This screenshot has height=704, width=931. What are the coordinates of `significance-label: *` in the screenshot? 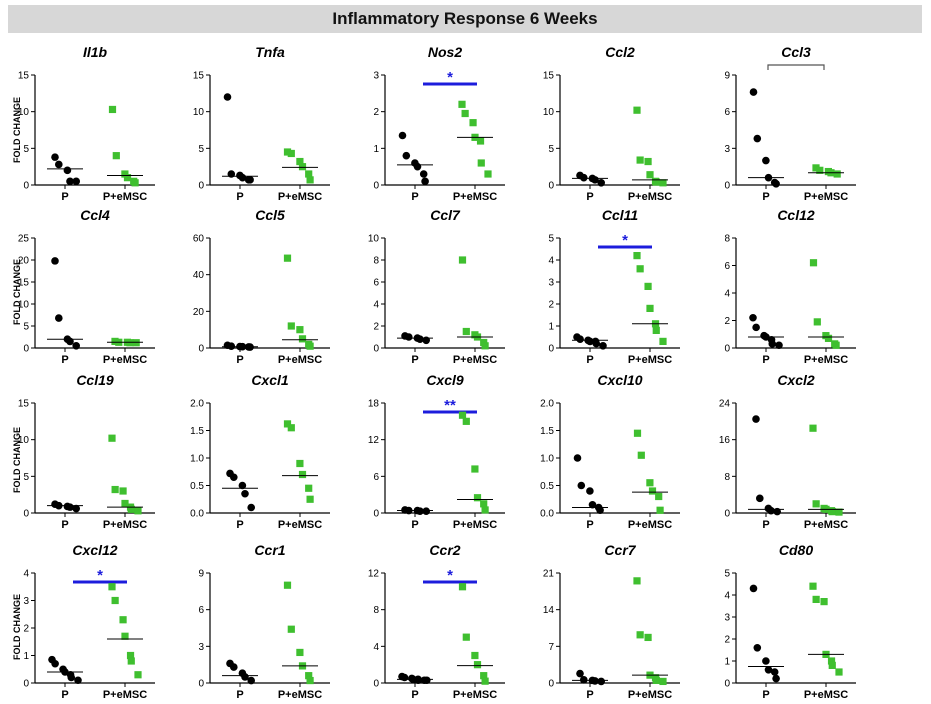 It's located at (450, 575).